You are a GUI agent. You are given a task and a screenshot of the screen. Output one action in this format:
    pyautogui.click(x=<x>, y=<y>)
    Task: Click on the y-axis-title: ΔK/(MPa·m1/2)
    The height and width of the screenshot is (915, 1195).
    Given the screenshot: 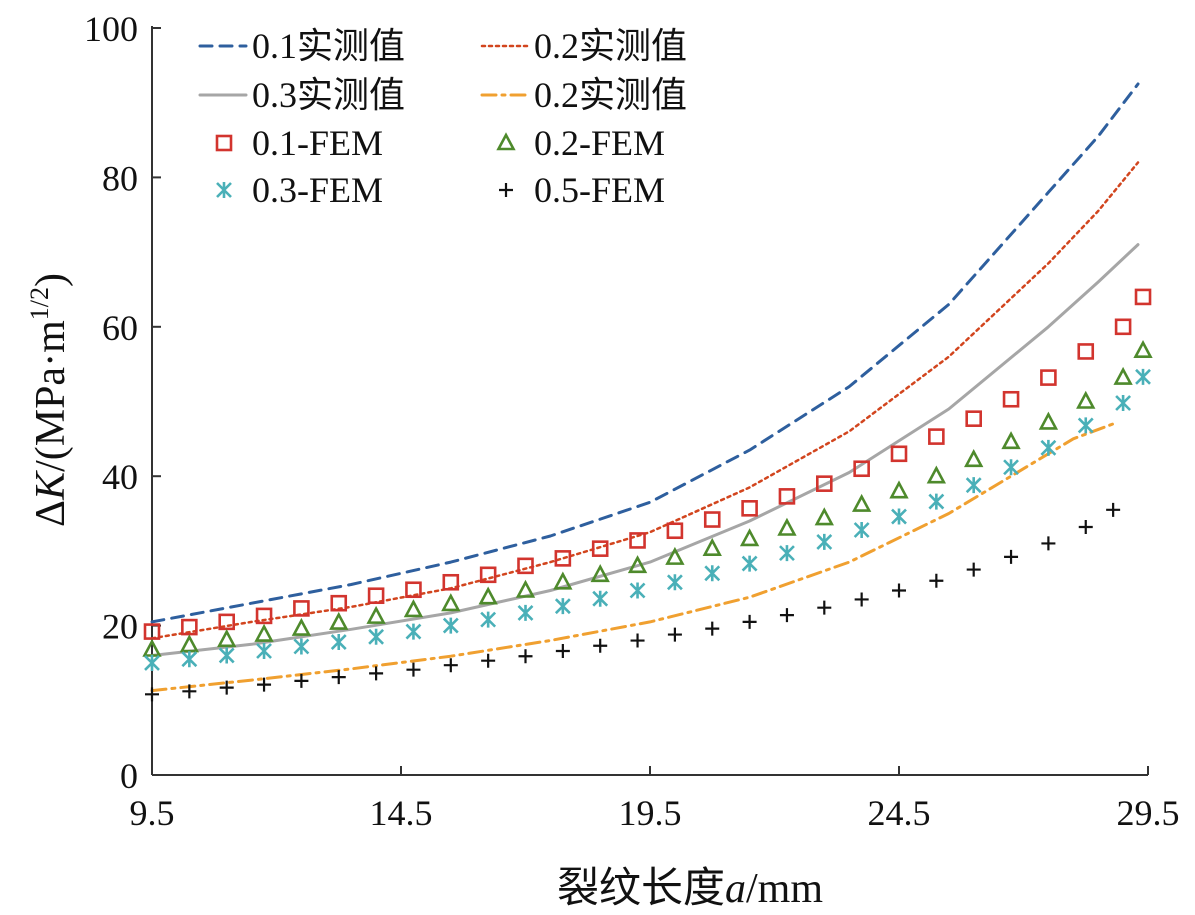 What is the action you would take?
    pyautogui.click(x=49, y=400)
    